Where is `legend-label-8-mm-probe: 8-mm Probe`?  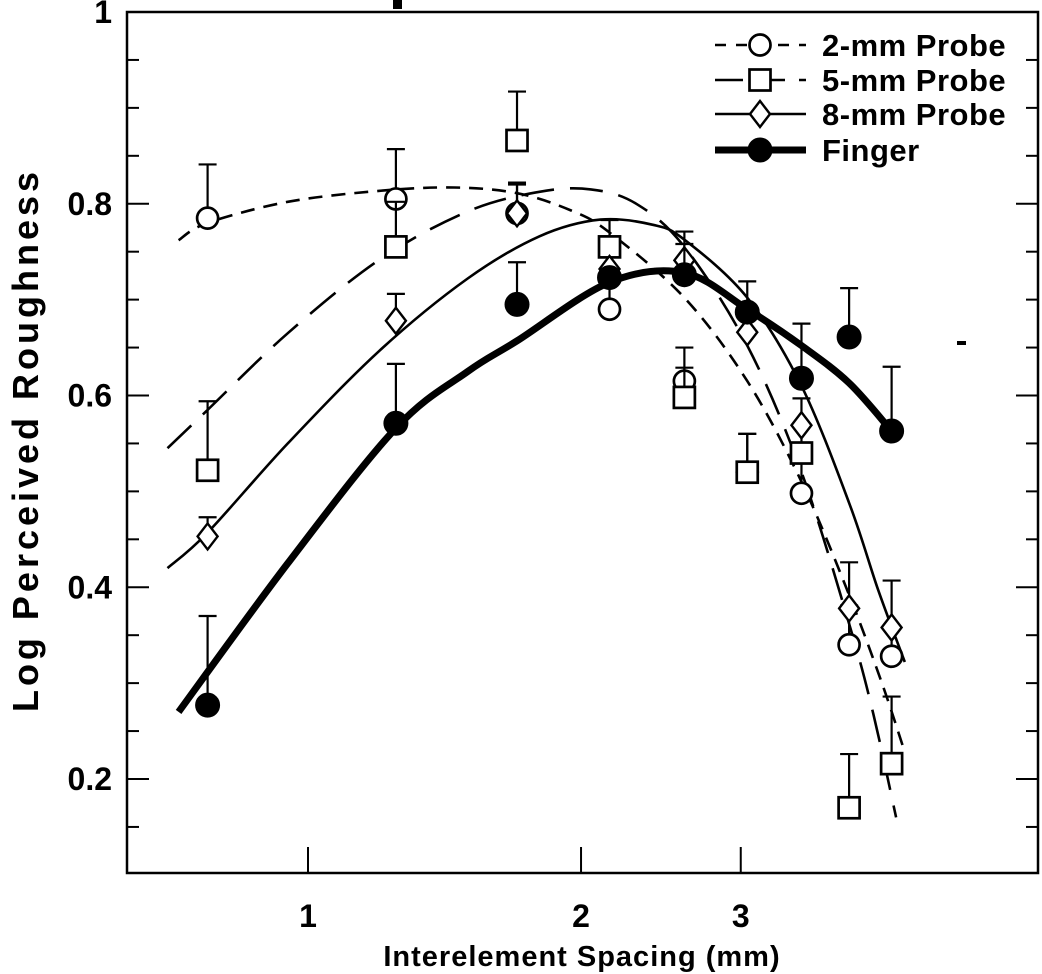
legend-label-8-mm-probe: 8-mm Probe is located at coordinates (914, 114).